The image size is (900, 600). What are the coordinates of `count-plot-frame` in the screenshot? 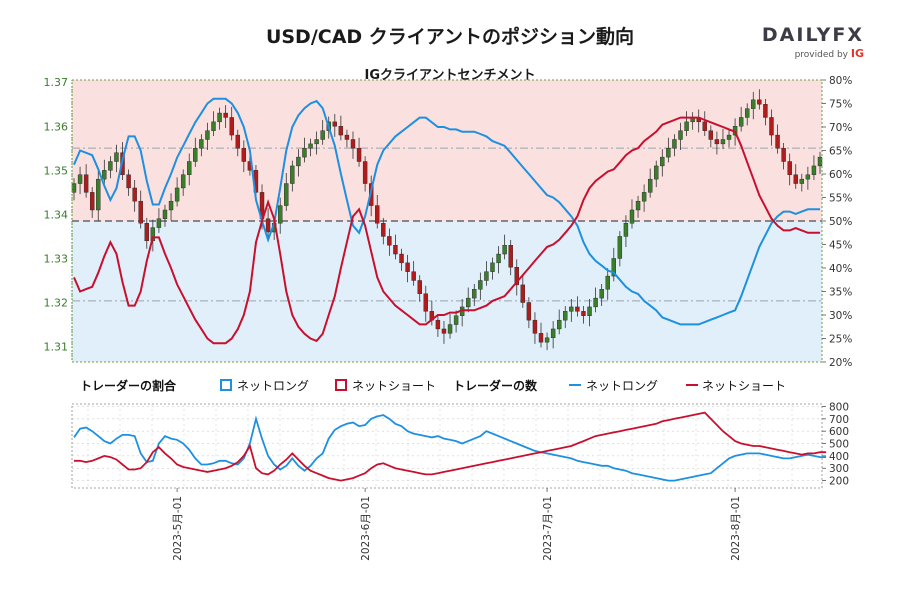 It's located at (447, 446).